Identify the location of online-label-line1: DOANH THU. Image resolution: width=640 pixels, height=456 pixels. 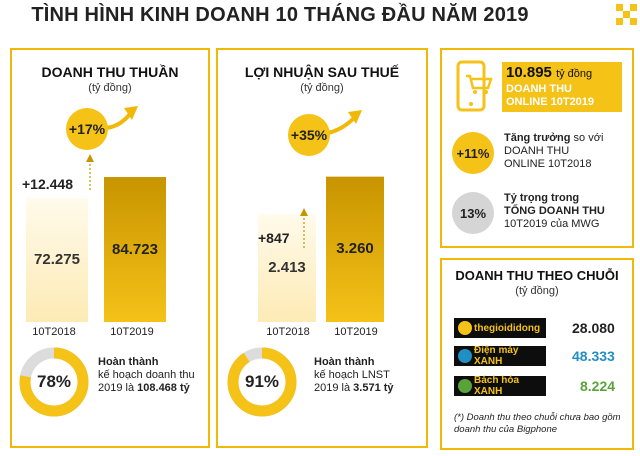
(539, 89).